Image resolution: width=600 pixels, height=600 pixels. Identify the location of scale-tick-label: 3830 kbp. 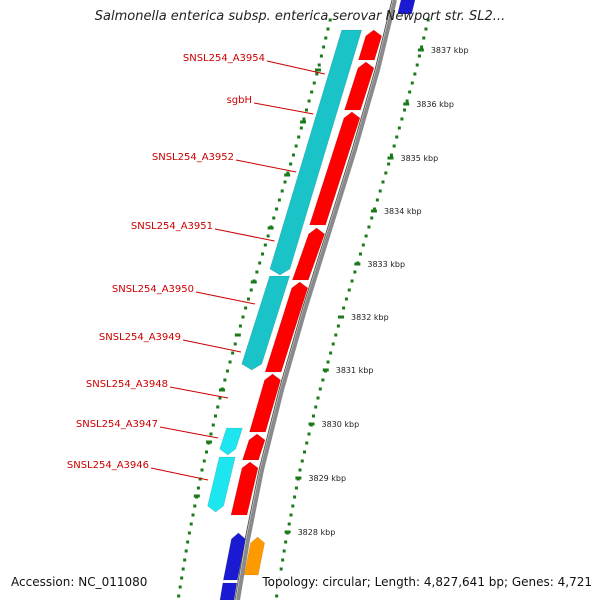
(341, 424).